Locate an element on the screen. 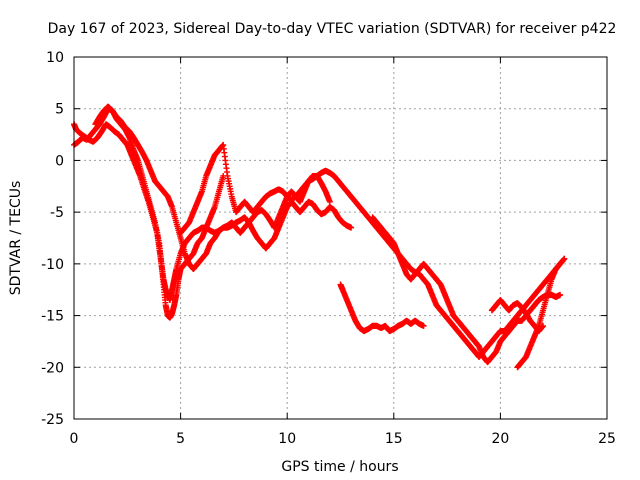  x-tick-label: 5 is located at coordinates (180, 439).